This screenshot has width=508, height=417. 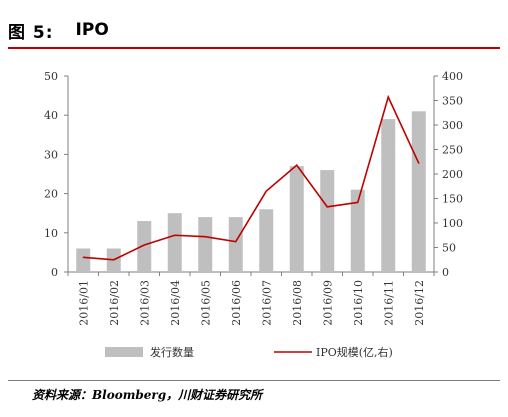 I want to click on right-tick-label: 100, so click(x=452, y=223).